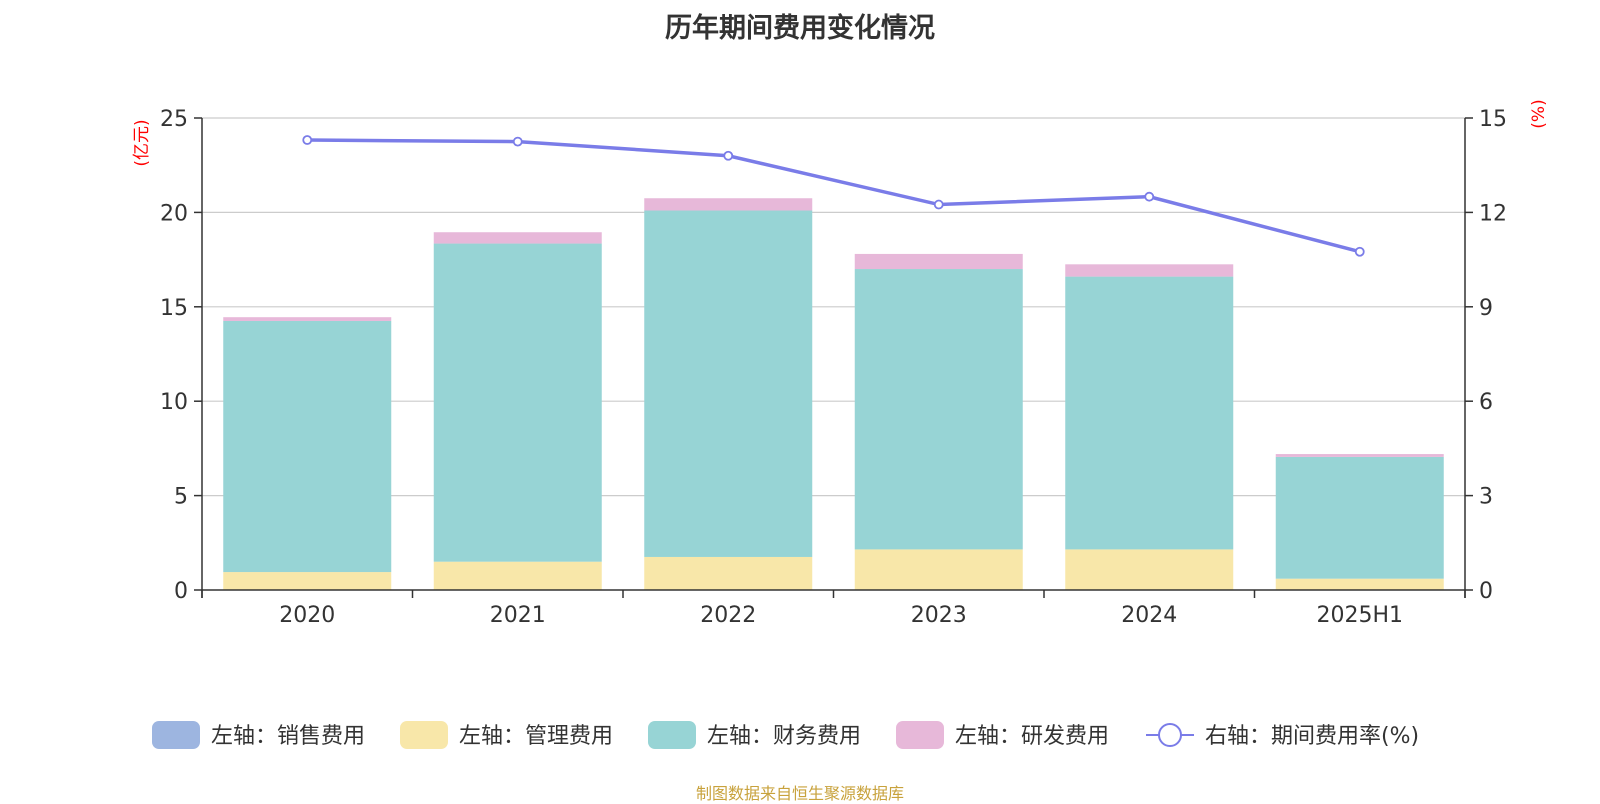  What do you see at coordinates (1149, 615) in the screenshot?
I see `x-axis-label: 2024` at bounding box center [1149, 615].